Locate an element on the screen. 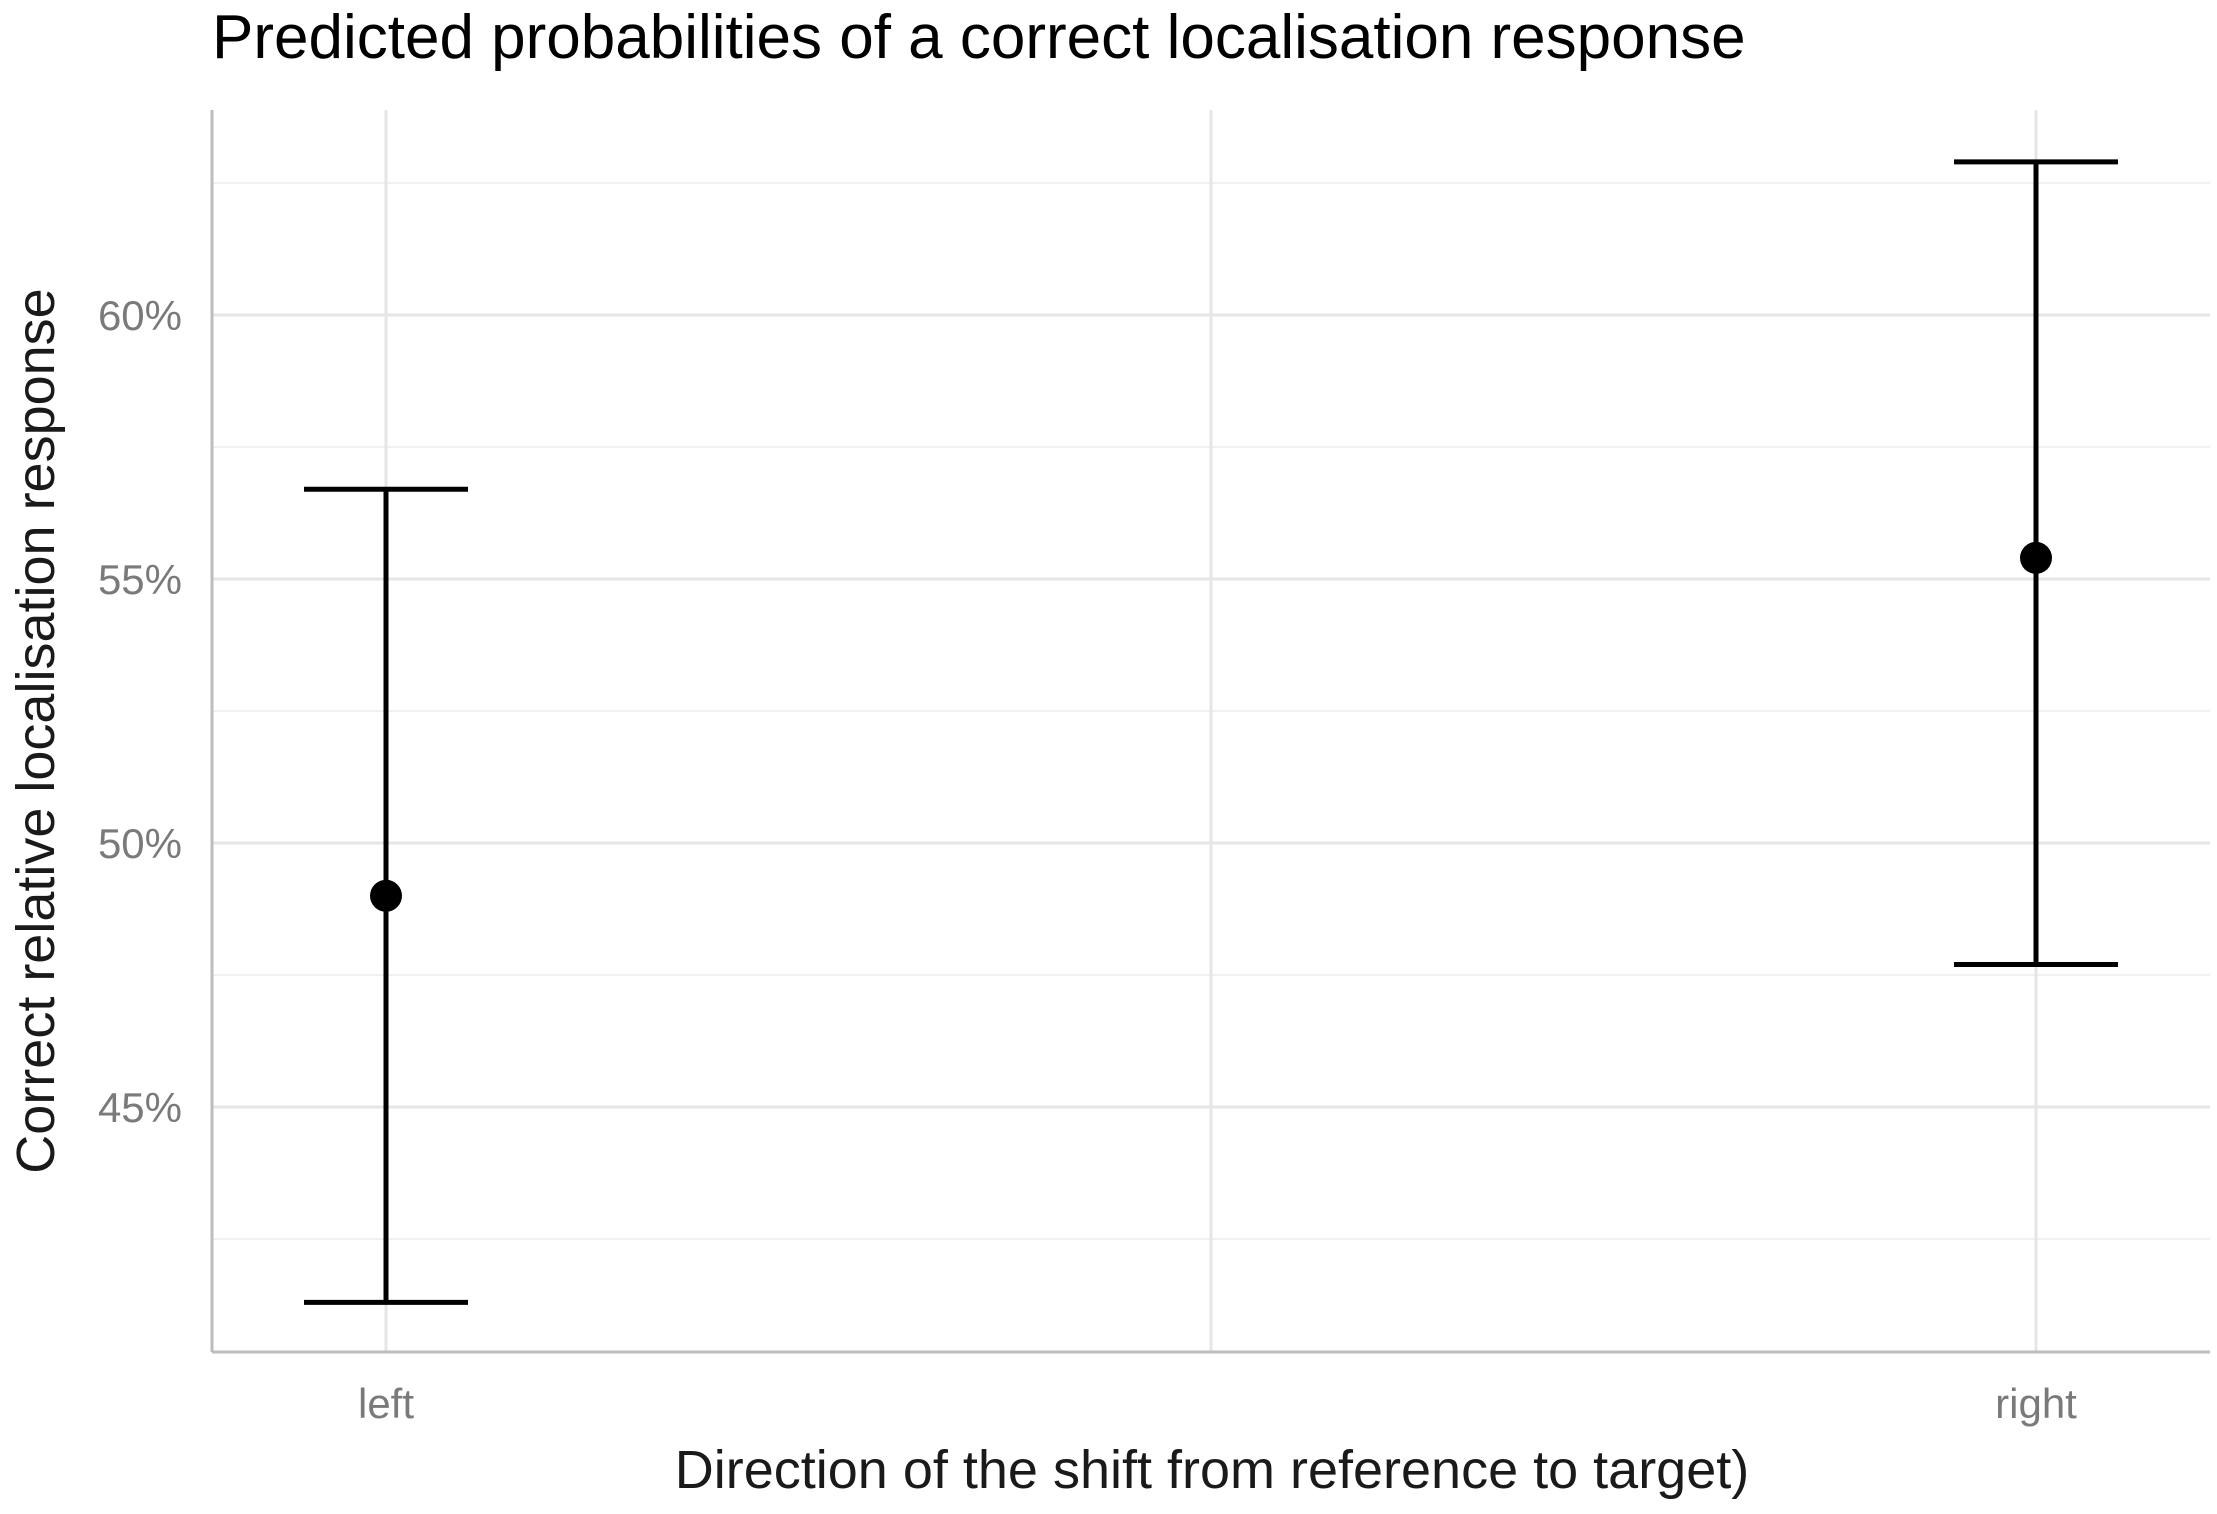 This screenshot has height=1514, width=2217. y-tick-label: 50% is located at coordinates (140, 843).